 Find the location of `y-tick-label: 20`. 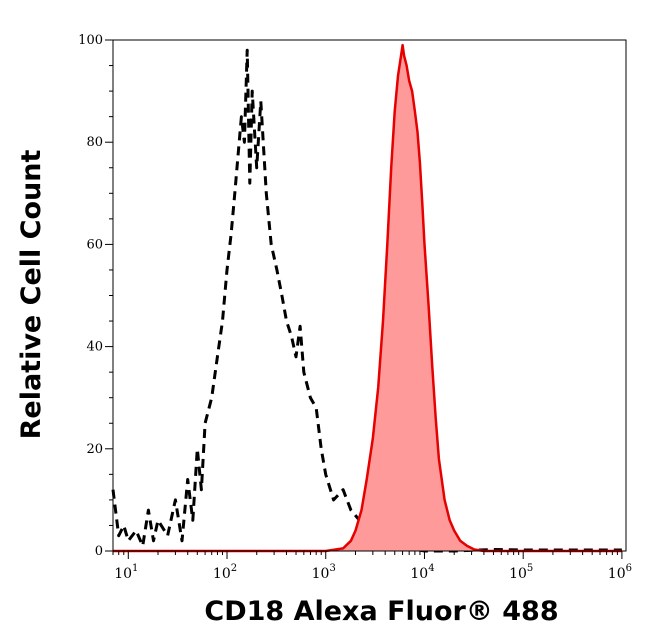

y-tick-label: 20 is located at coordinates (94, 449).